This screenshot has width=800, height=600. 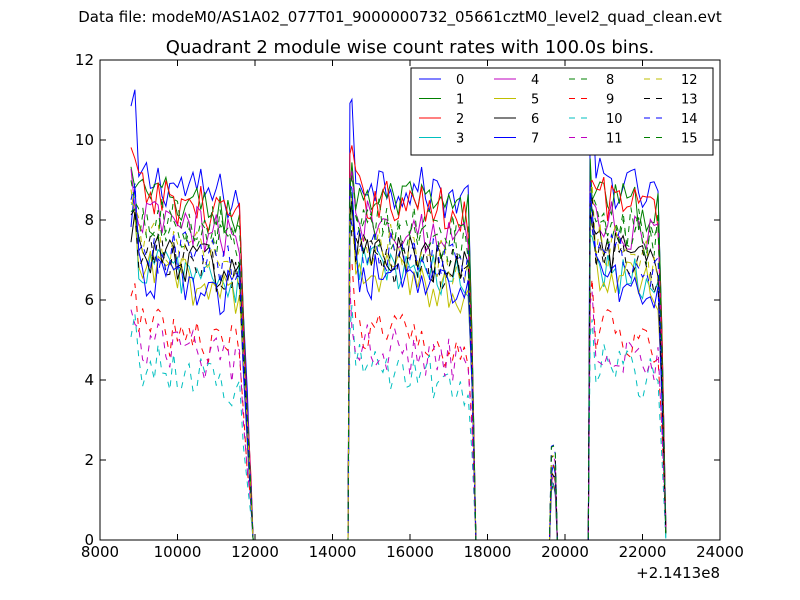 I want to click on legend-label-1: 1, so click(x=460, y=100).